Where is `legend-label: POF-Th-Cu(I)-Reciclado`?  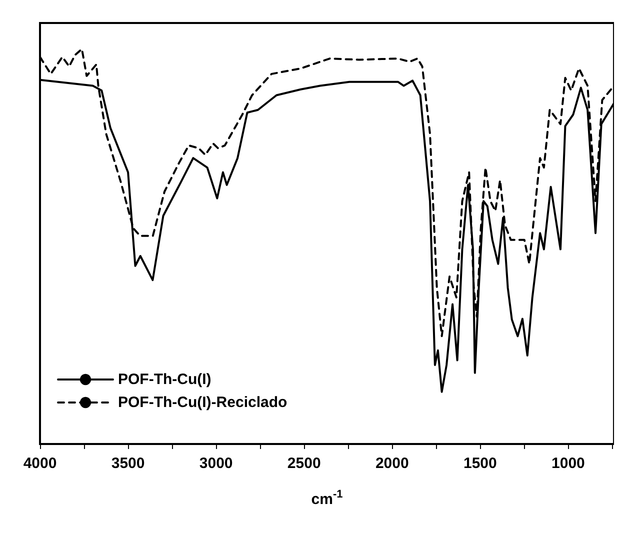 legend-label: POF-Th-Cu(I)-Reciclado is located at coordinates (203, 402).